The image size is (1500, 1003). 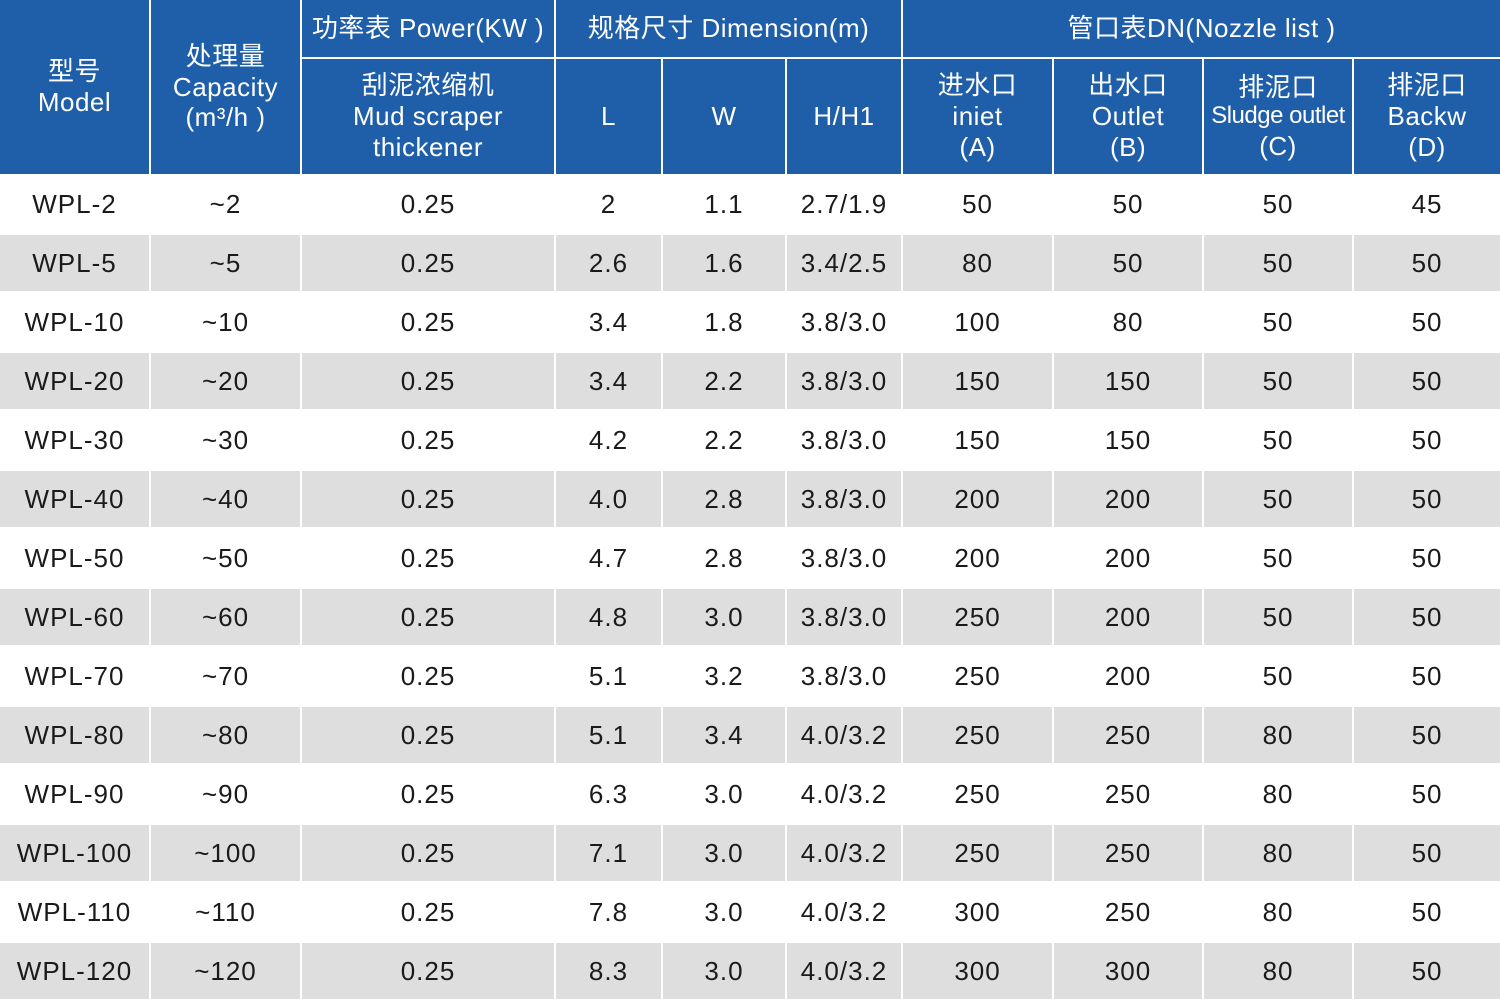 What do you see at coordinates (226, 88) in the screenshot?
I see `header-capacity: 处理量 Capacity (m³/h )` at bounding box center [226, 88].